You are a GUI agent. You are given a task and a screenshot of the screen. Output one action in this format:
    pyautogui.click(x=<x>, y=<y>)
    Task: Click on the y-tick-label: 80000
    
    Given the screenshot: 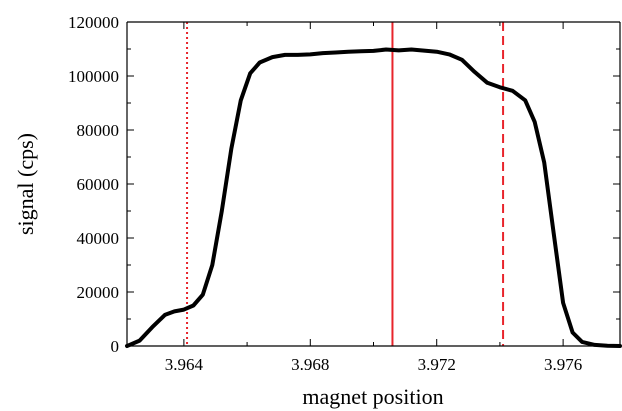 What is the action you would take?
    pyautogui.click(x=98, y=130)
    